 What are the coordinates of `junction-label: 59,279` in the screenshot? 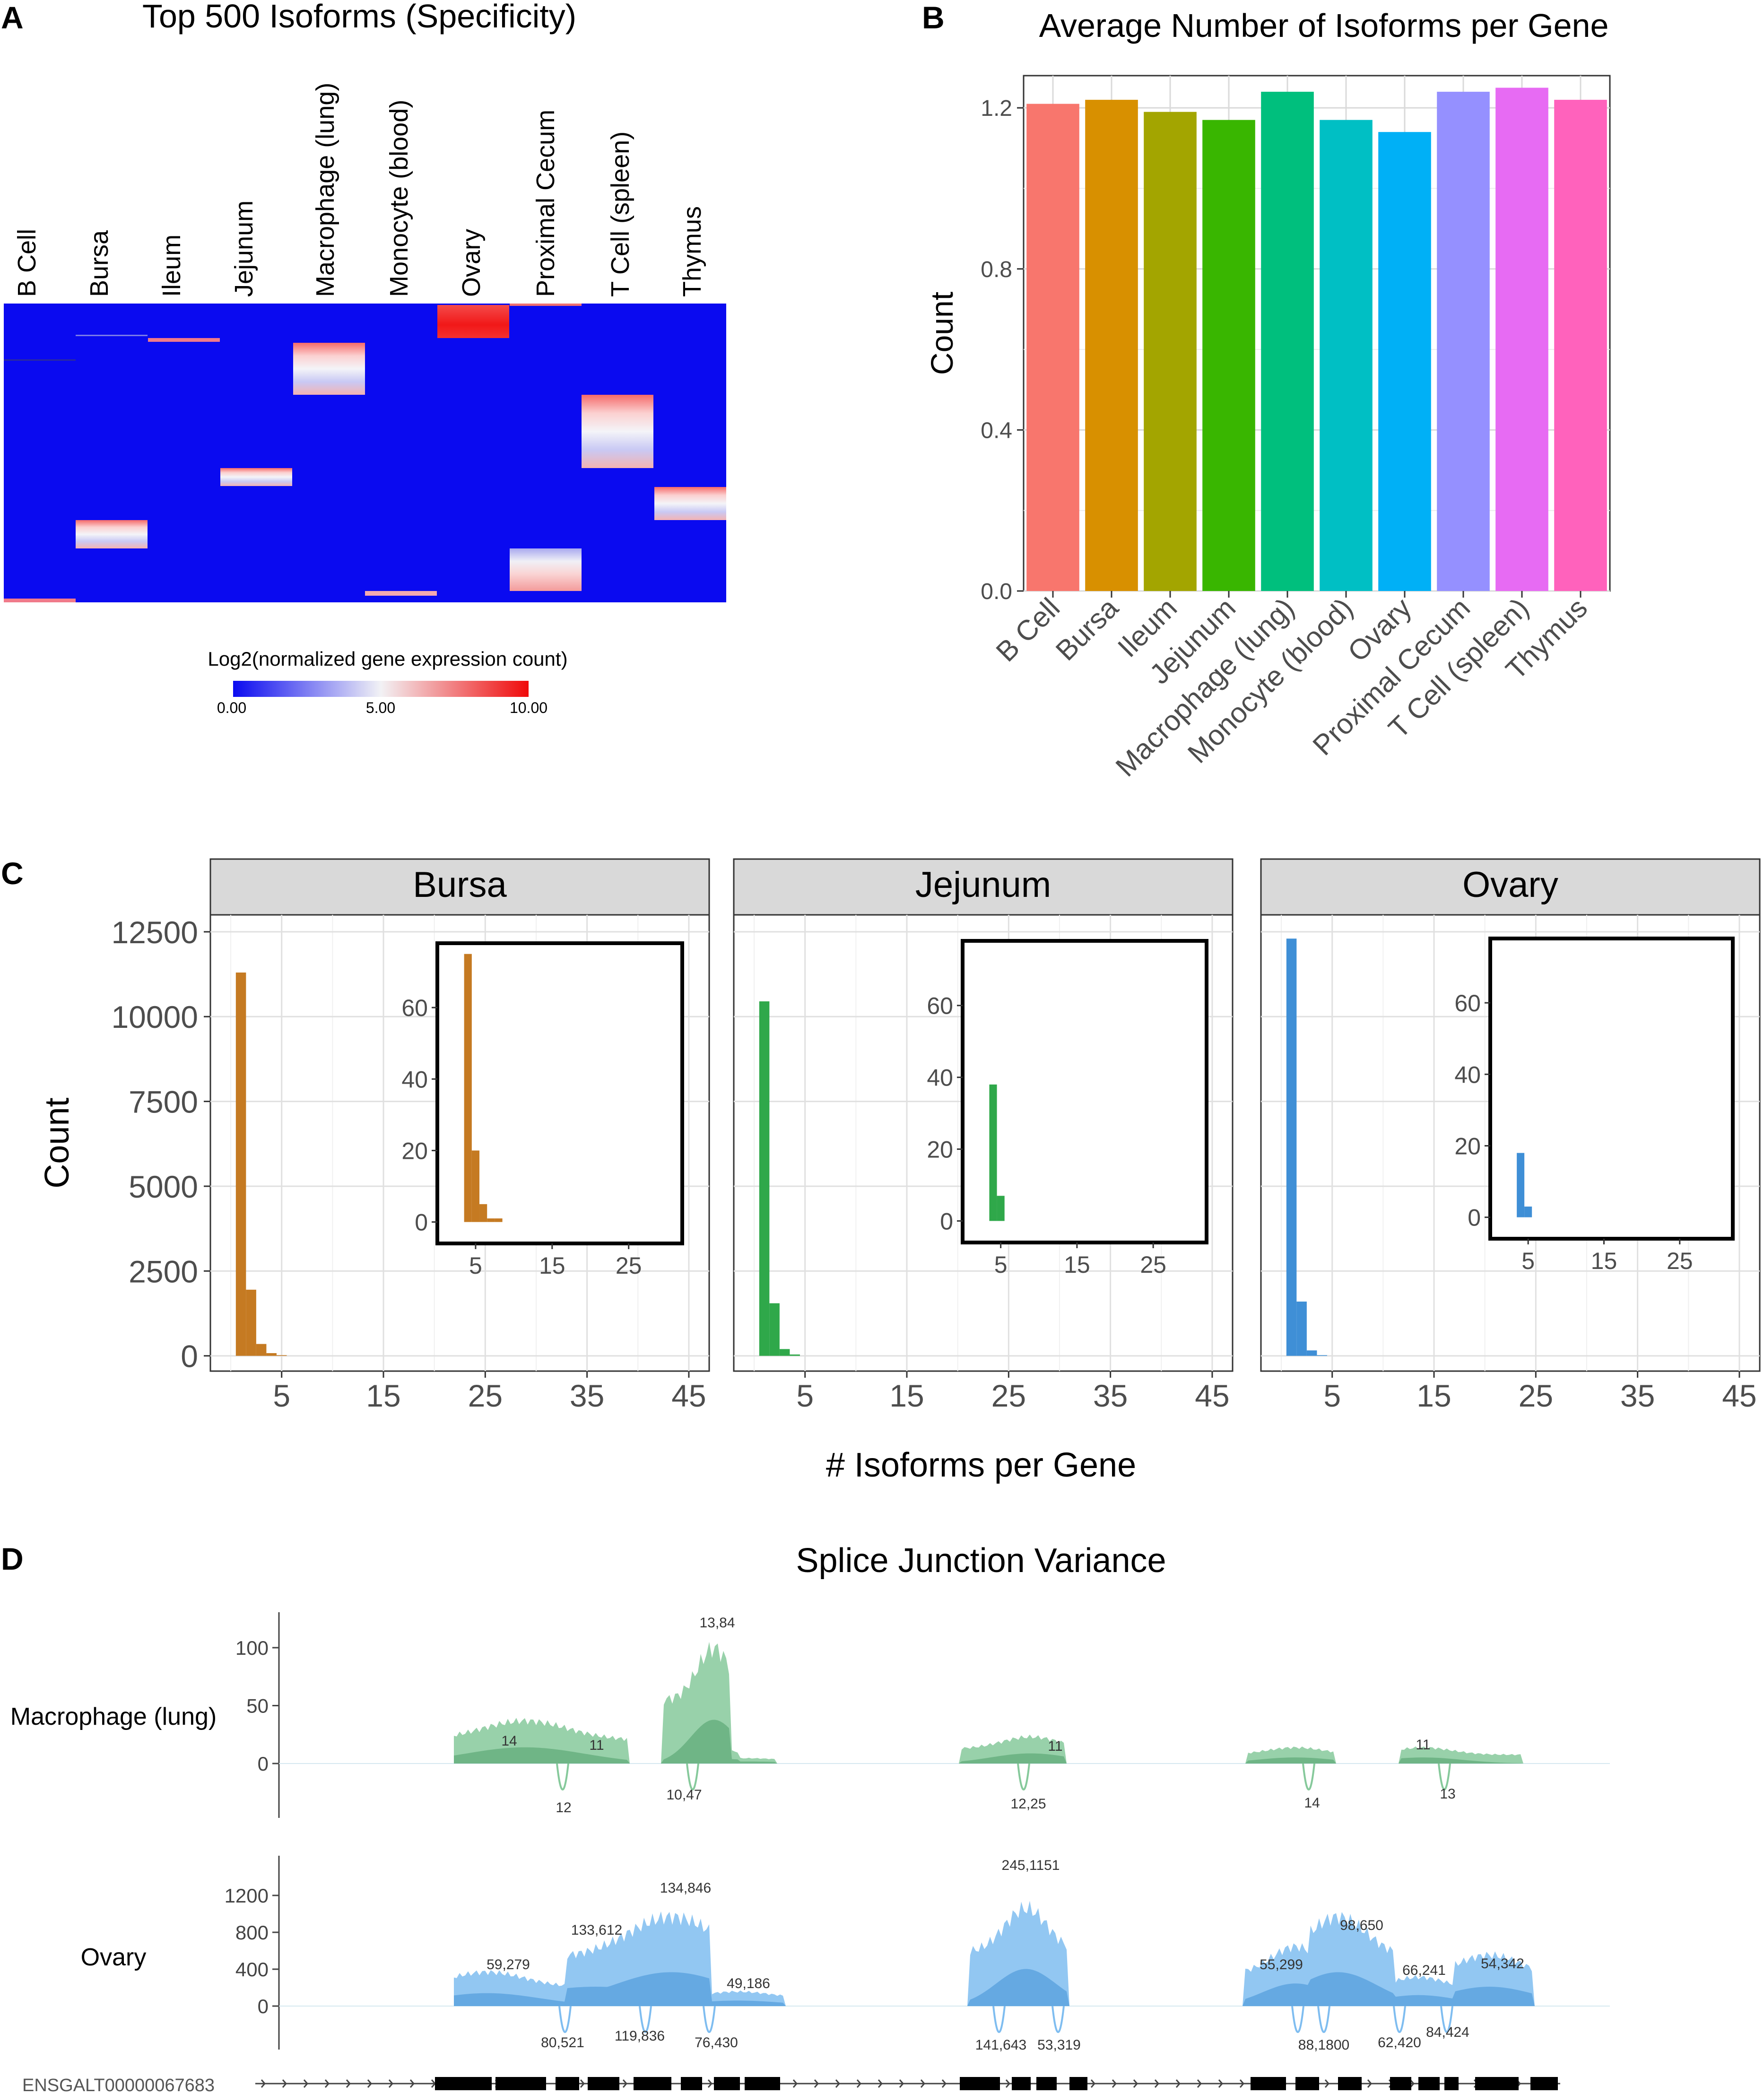 It's located at (508, 1964).